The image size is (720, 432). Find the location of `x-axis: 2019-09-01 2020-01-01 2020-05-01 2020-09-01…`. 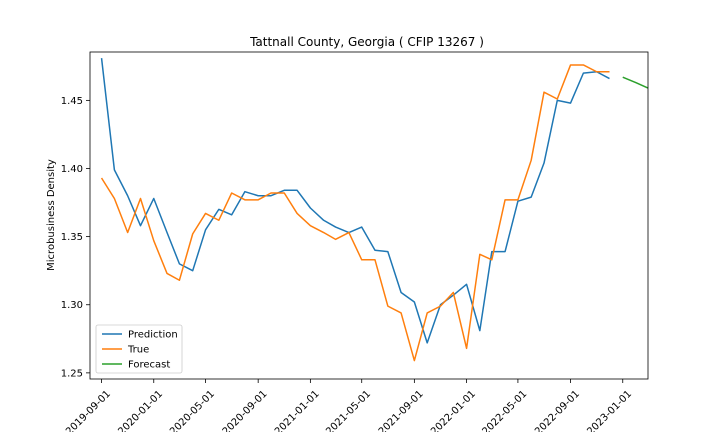

x-axis: 2019-09-01 2020-01-01 2020-05-01 2020-09-01… is located at coordinates (349, 405).